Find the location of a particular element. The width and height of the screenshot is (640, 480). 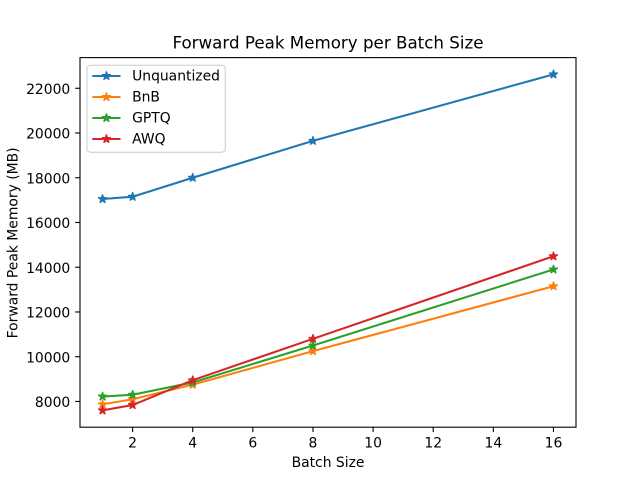

y-tick-label: 16000 is located at coordinates (48, 224).